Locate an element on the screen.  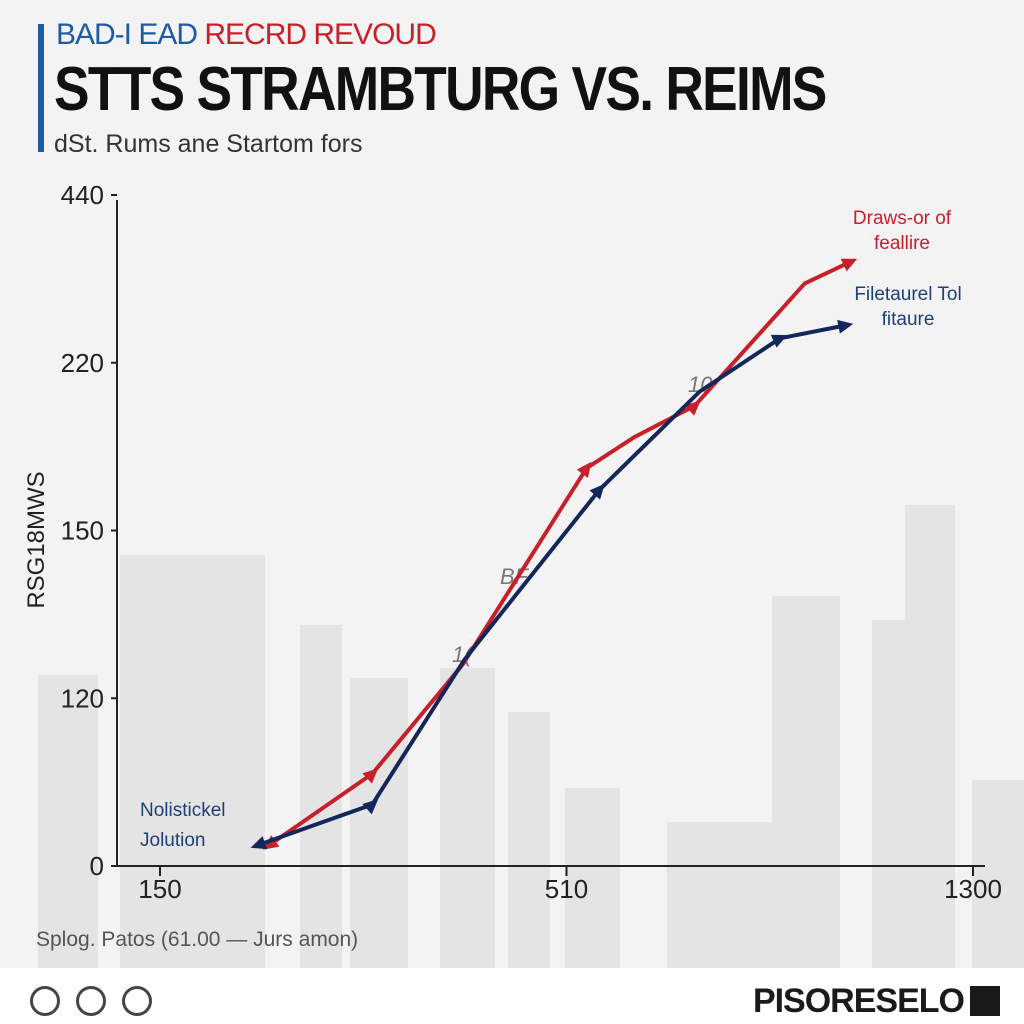
legend-entry: Filetaurel Tol fitaure is located at coordinates (908, 307).